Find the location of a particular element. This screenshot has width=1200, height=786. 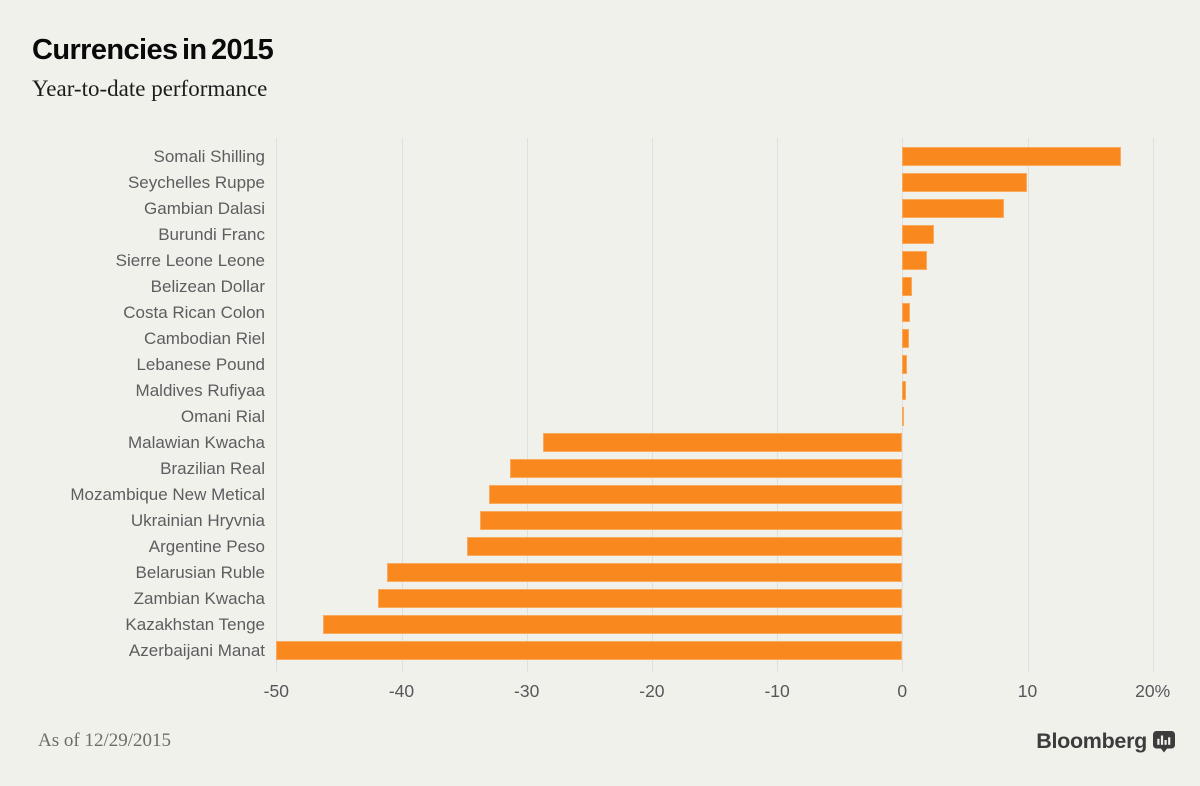

axis-tick-label: 20% is located at coordinates (1153, 691).